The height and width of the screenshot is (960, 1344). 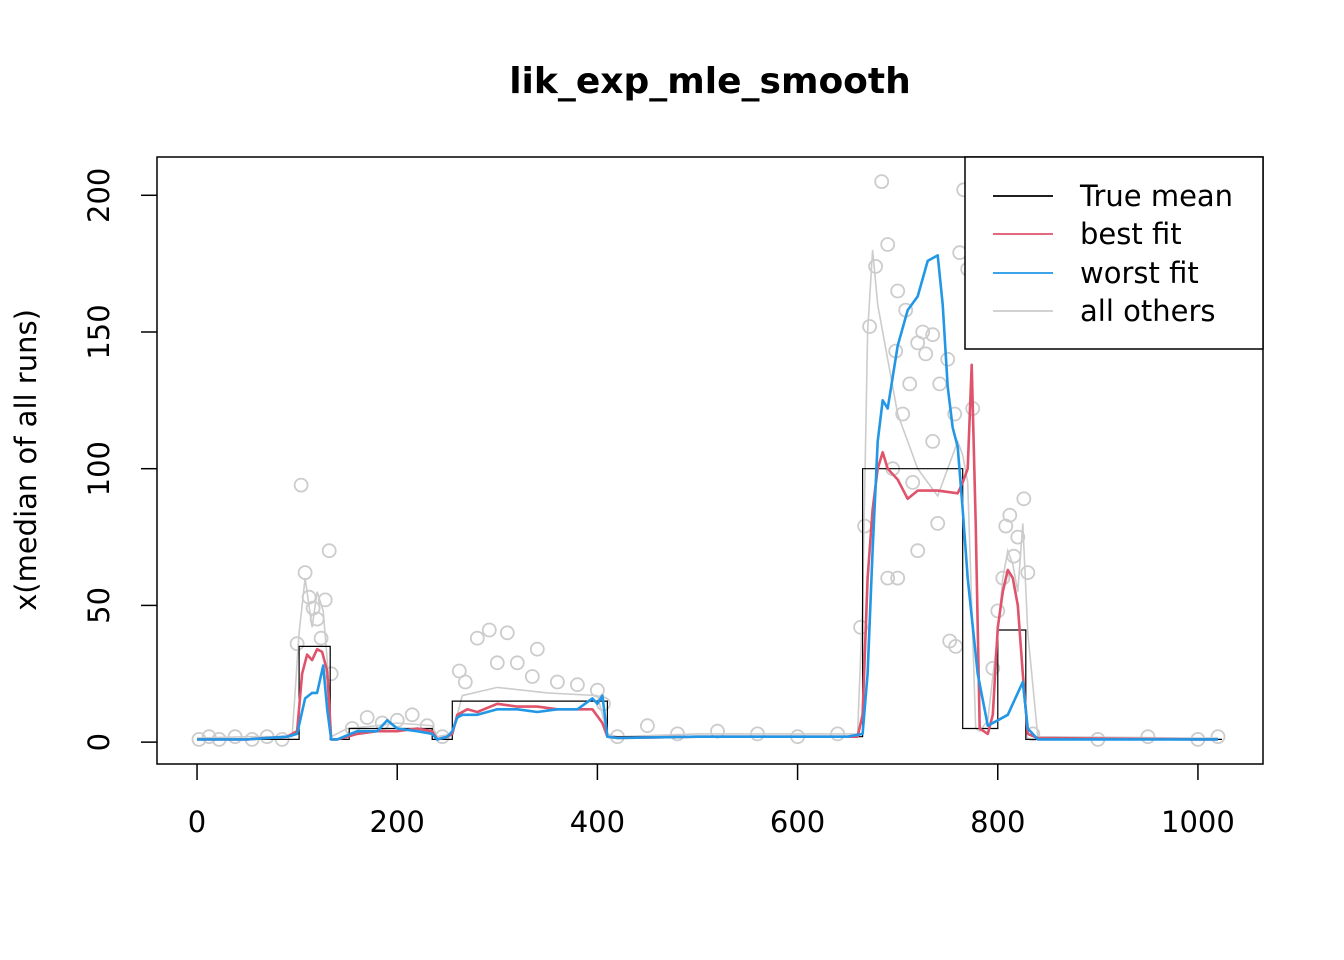 What do you see at coordinates (197, 822) in the screenshot?
I see `x-tick-label-0: 0` at bounding box center [197, 822].